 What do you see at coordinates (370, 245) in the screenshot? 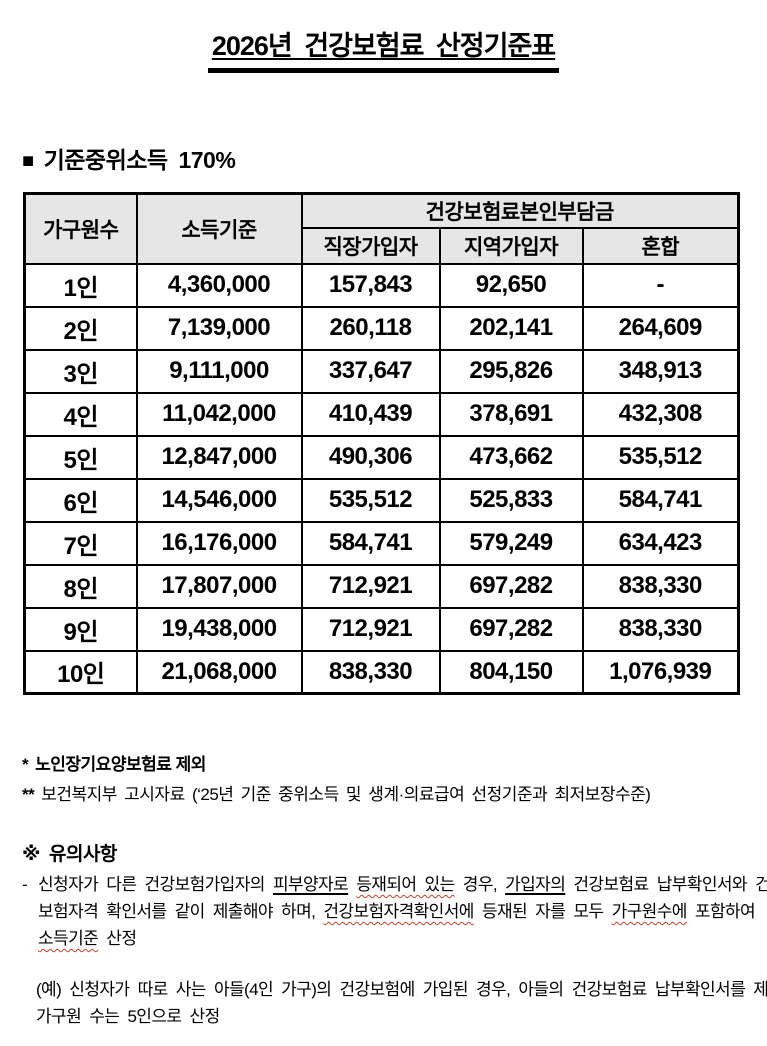
I see `col-header-workplace: 직장가입자` at bounding box center [370, 245].